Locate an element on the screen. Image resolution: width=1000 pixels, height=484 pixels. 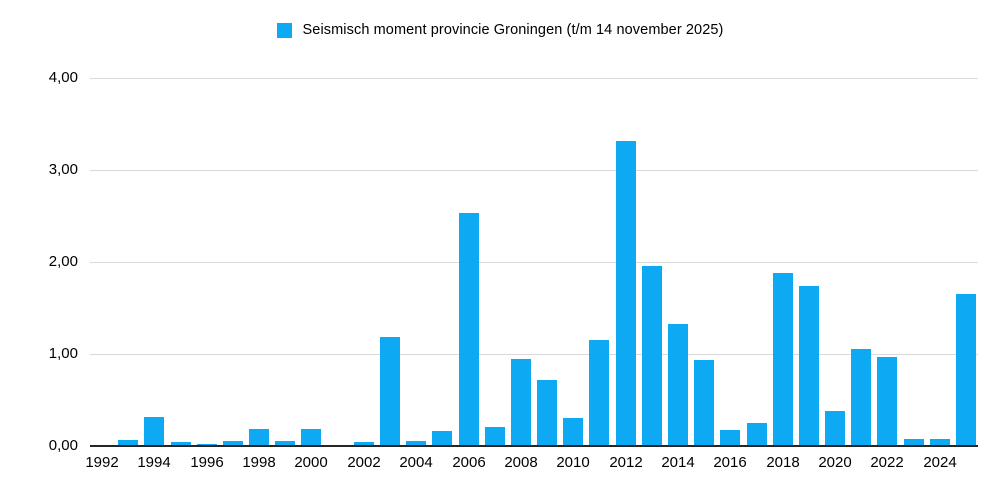
bar-2012 is located at coordinates (626, 293).